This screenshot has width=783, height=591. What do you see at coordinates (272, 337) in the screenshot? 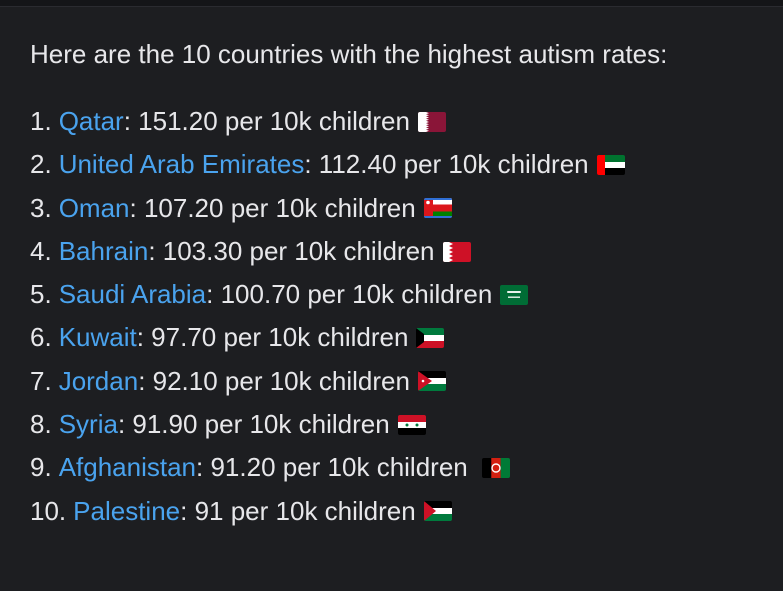
I see `rate-text: : 97.70 per 10k children` at bounding box center [272, 337].